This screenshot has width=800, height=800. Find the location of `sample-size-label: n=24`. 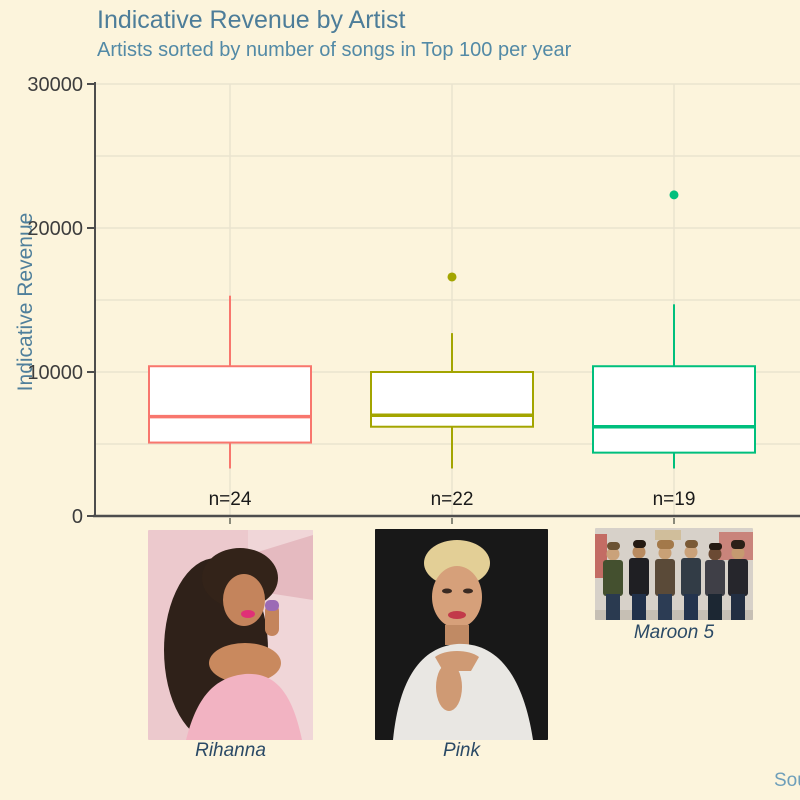

sample-size-label: n=24 is located at coordinates (230, 499).